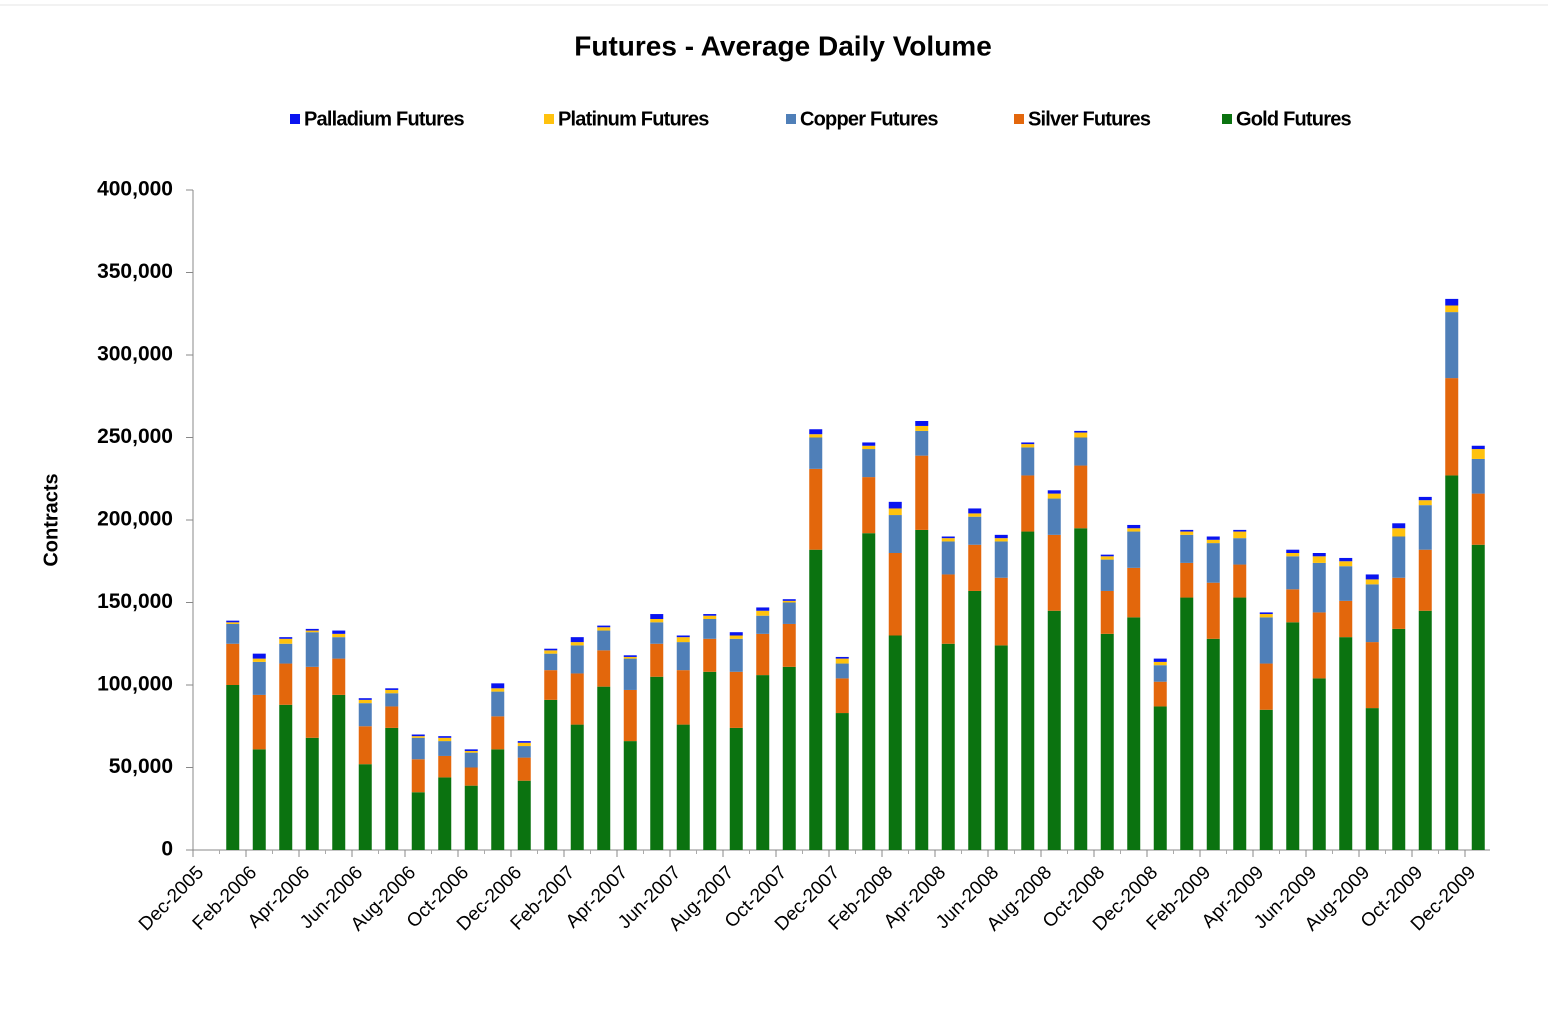  Describe the element at coordinates (135, 354) in the screenshot. I see `y-tick-label: 300,000` at that location.